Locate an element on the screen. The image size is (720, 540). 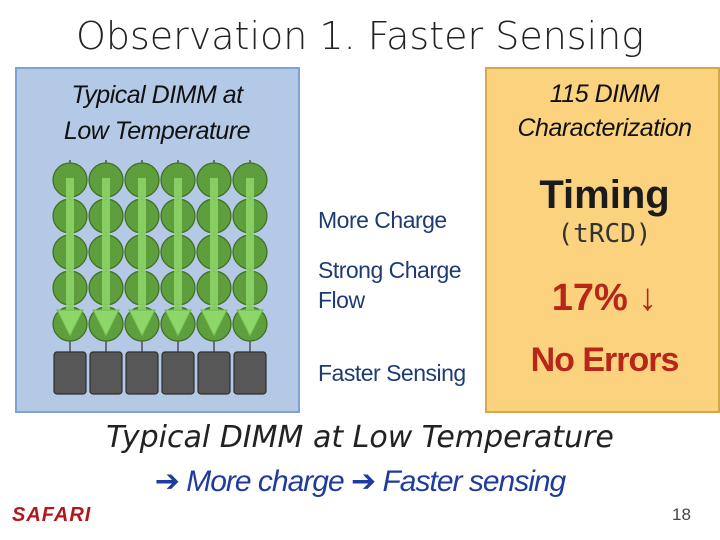
dram-cell-array is located at coordinates (160, 277).